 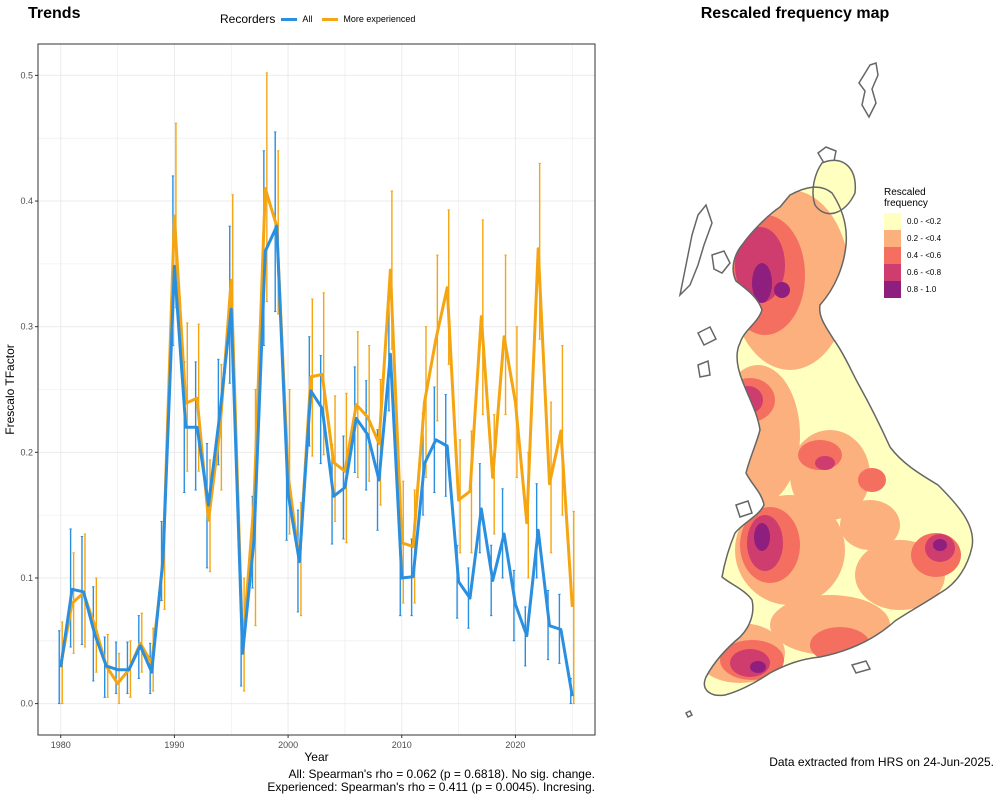 What do you see at coordinates (26, 327) in the screenshot?
I see `y-tick-label: 0.3` at bounding box center [26, 327].